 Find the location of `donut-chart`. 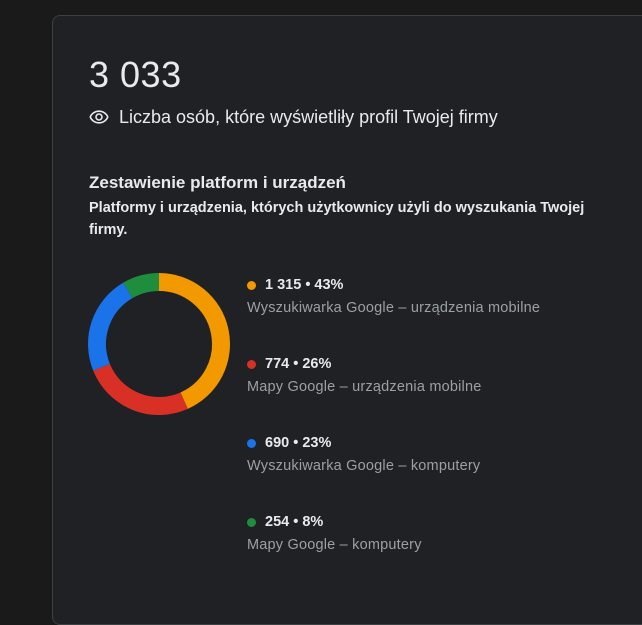

donut-chart is located at coordinates (159, 344).